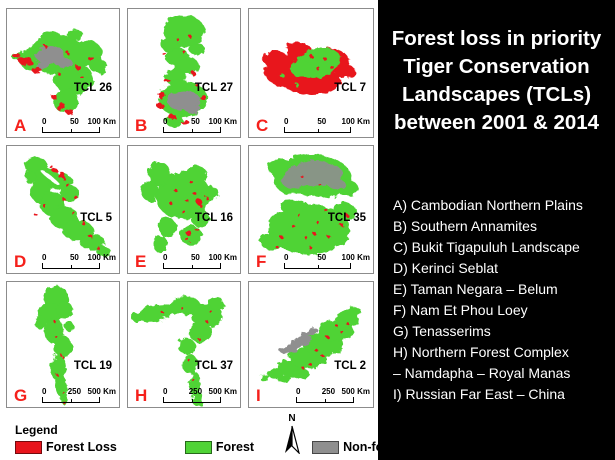 The height and width of the screenshot is (460, 615). What do you see at coordinates (488, 205) in the screenshot?
I see `list-item: A) Cambodian Northern Plains` at bounding box center [488, 205].